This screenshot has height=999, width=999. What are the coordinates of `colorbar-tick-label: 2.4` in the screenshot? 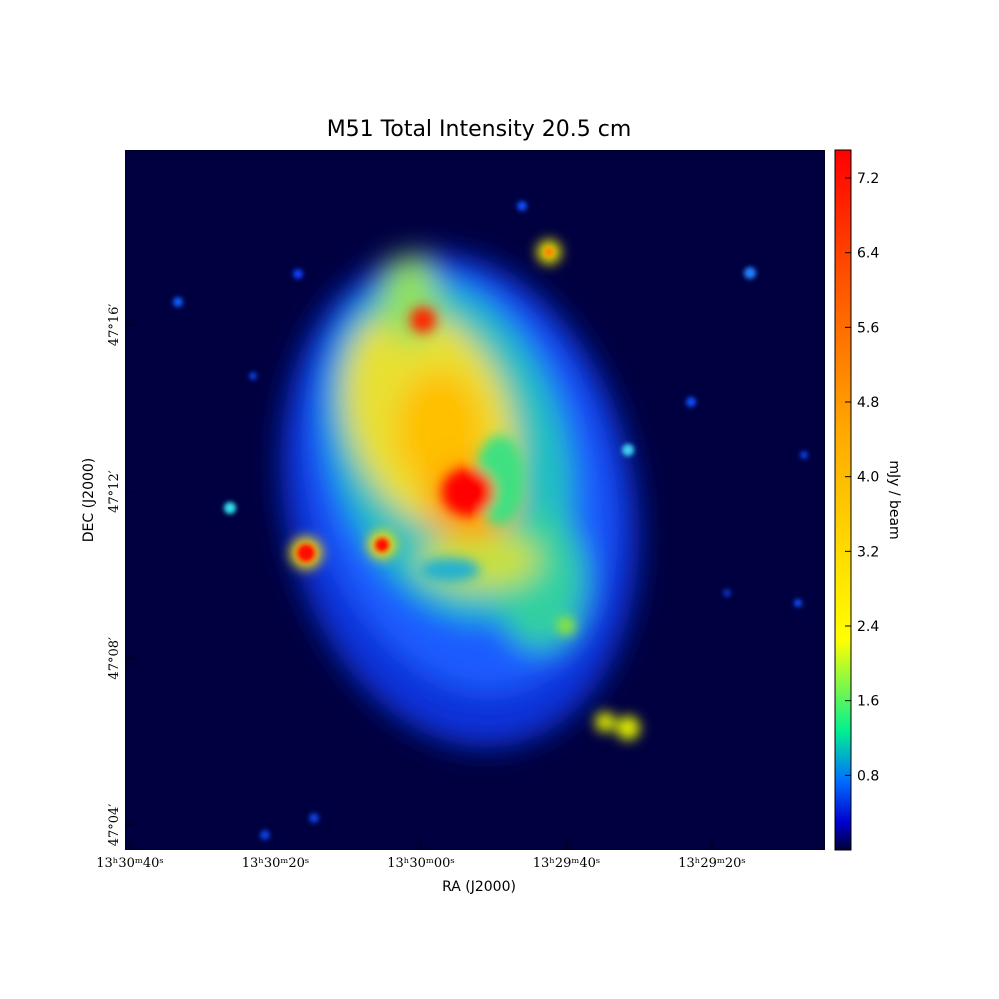 It's located at (868, 627).